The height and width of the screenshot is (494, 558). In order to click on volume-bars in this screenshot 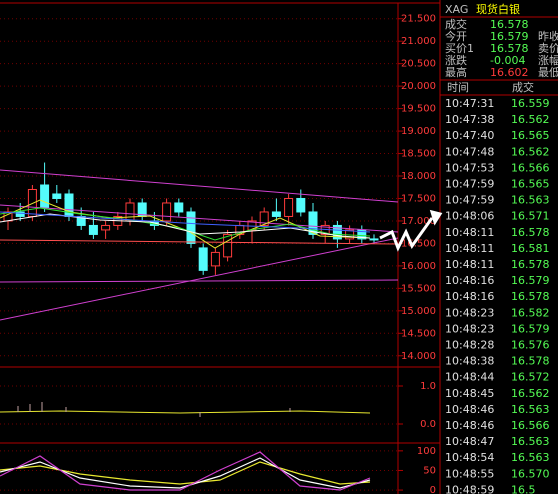, I will do `click(154, 409)`.